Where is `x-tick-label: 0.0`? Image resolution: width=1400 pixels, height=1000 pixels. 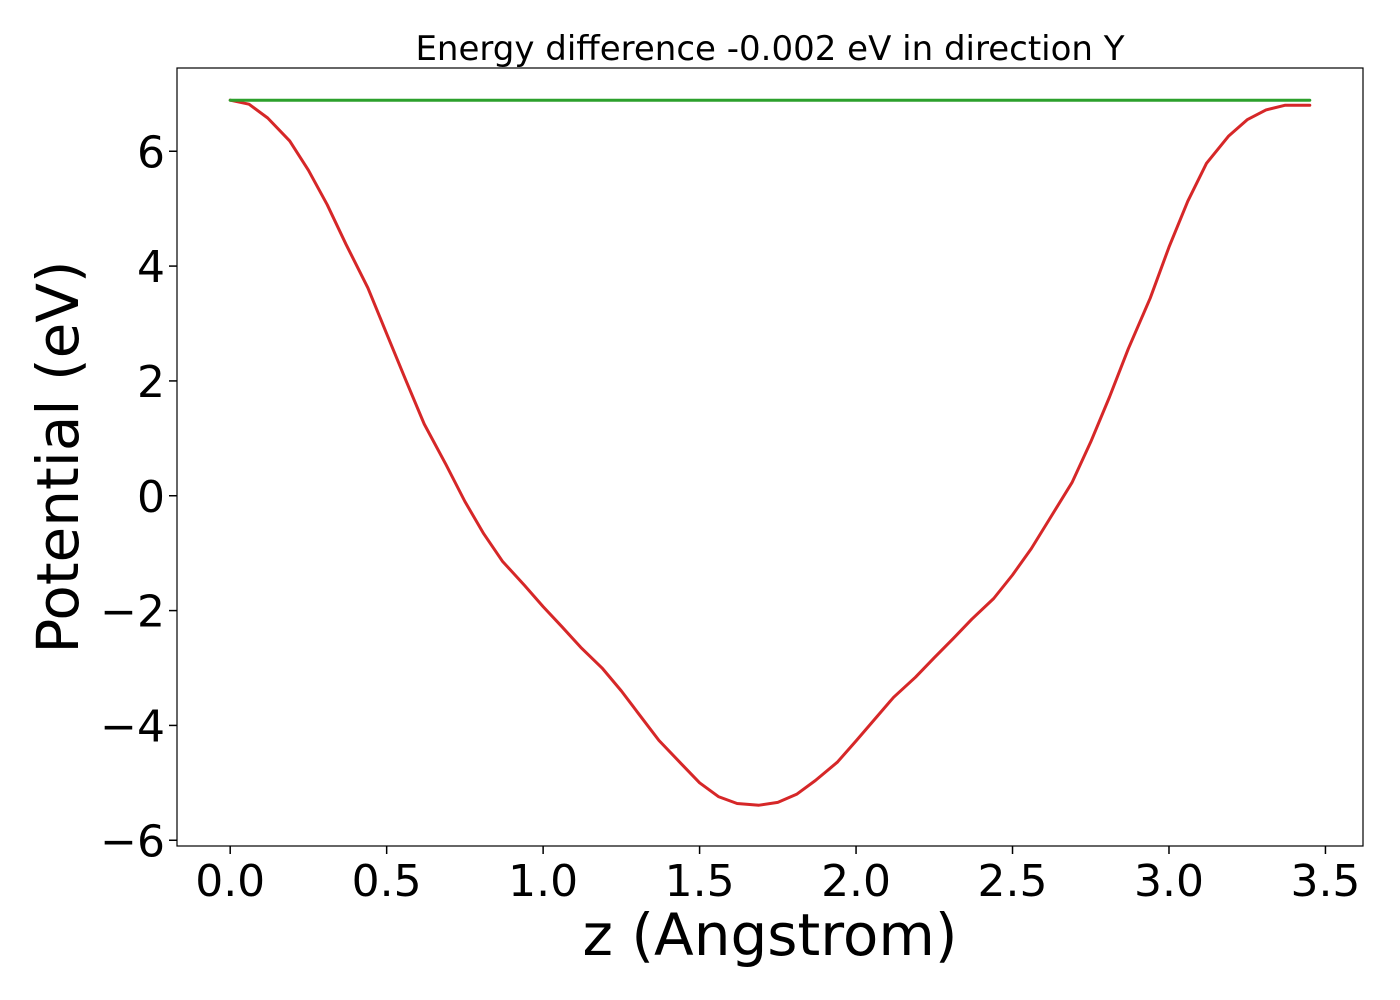
x-tick-label: 0.0 is located at coordinates (230, 881).